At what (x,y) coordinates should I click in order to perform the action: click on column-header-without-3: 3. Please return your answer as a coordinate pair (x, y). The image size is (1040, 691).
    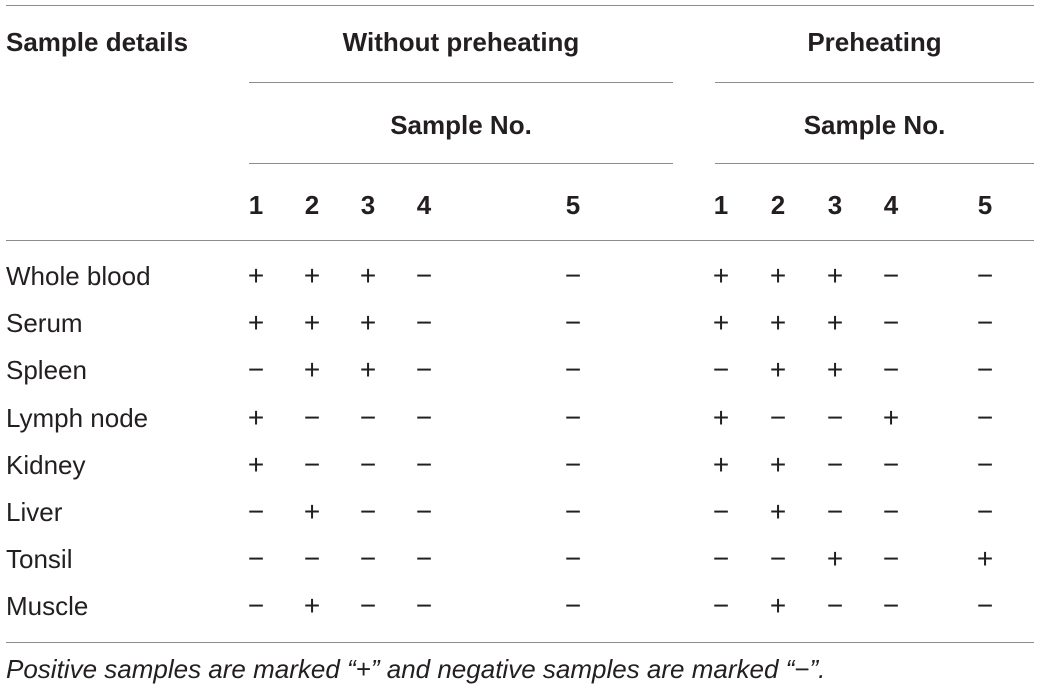
    Looking at the image, I should click on (368, 205).